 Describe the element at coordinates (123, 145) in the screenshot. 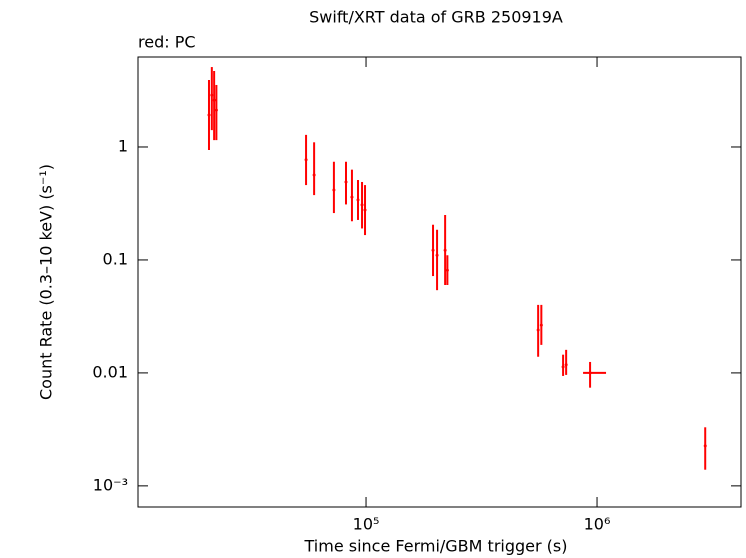

I see `y-tick-label: 1` at that location.